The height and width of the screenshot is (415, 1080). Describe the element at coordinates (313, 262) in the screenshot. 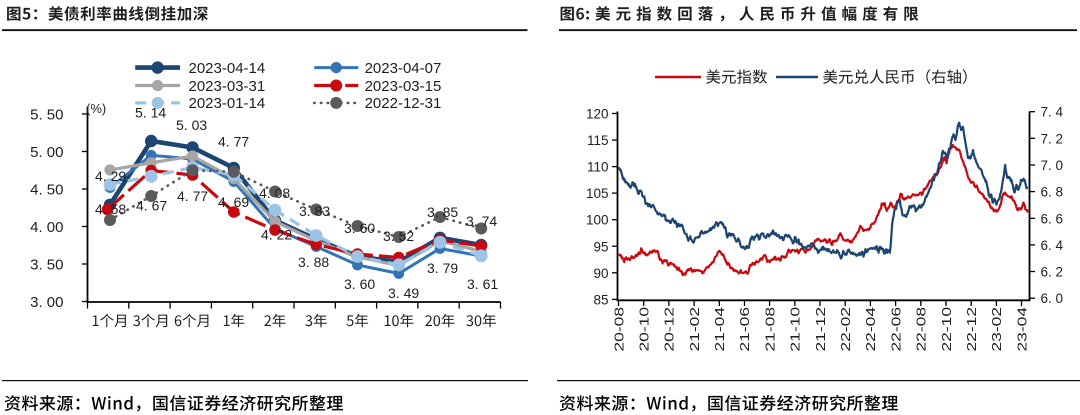

I see `svg-text: 3. 88` at that location.